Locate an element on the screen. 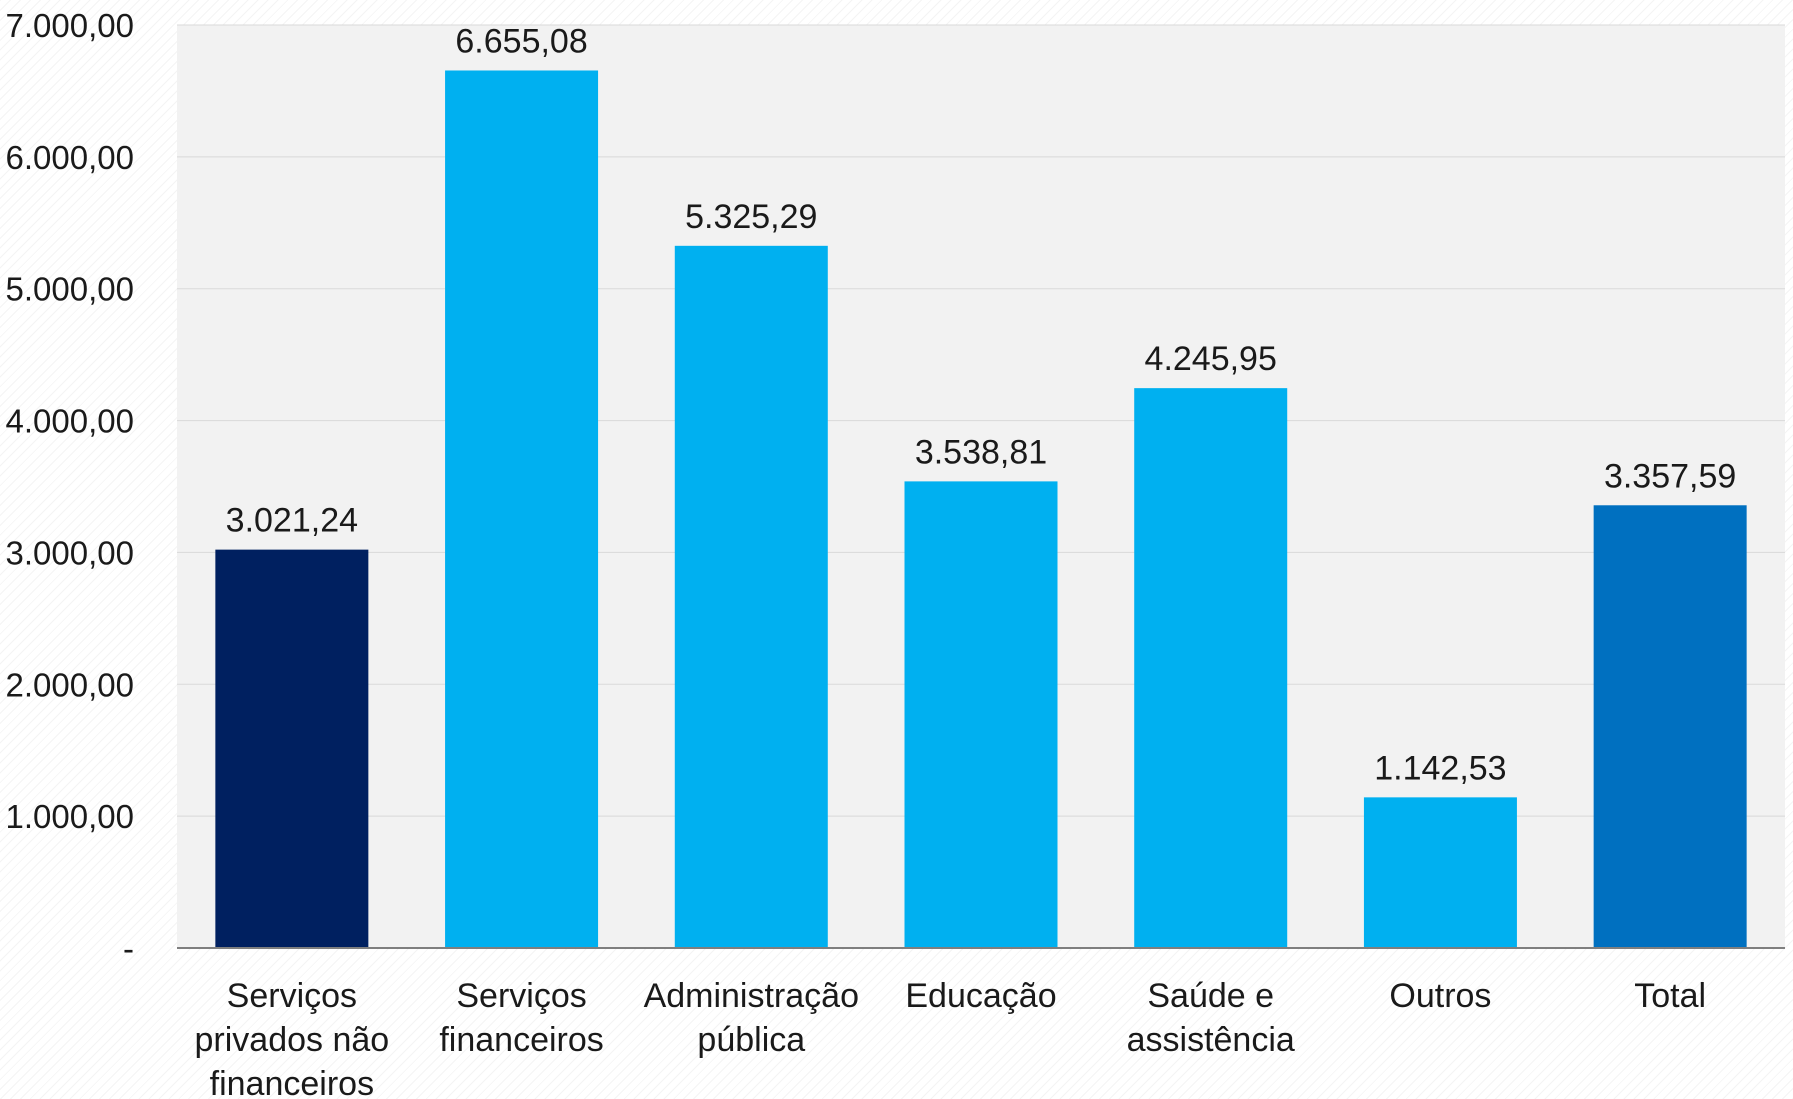 The image size is (1793, 1099). x-tick-label-line: Outros is located at coordinates (1440, 996).